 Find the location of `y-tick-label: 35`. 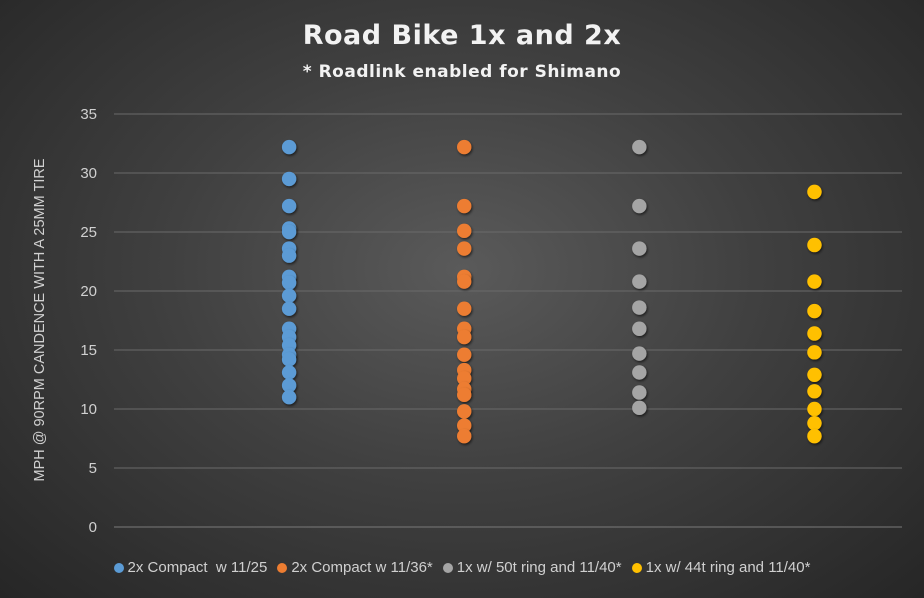

y-tick-label: 35 is located at coordinates (88, 114).